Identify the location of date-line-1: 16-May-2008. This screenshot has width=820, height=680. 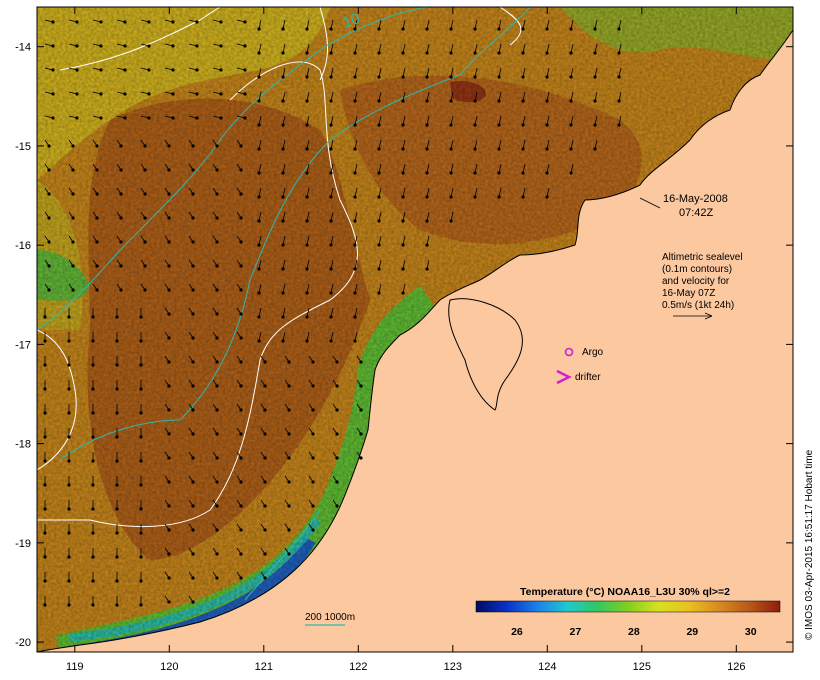
(695, 199).